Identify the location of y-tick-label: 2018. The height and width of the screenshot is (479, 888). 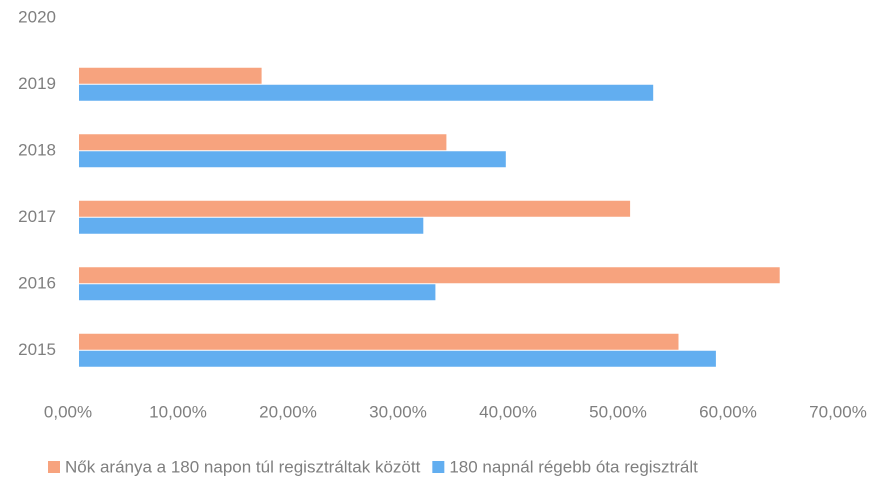
(37, 150).